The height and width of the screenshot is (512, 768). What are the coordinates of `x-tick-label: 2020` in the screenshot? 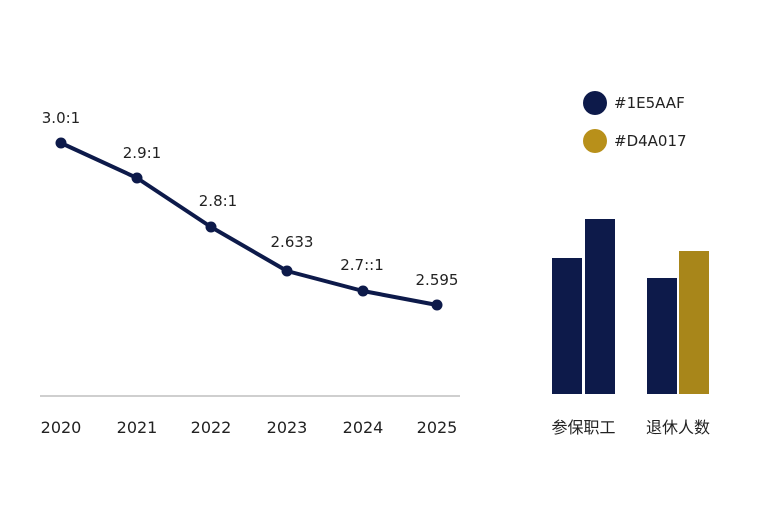 It's located at (61, 427).